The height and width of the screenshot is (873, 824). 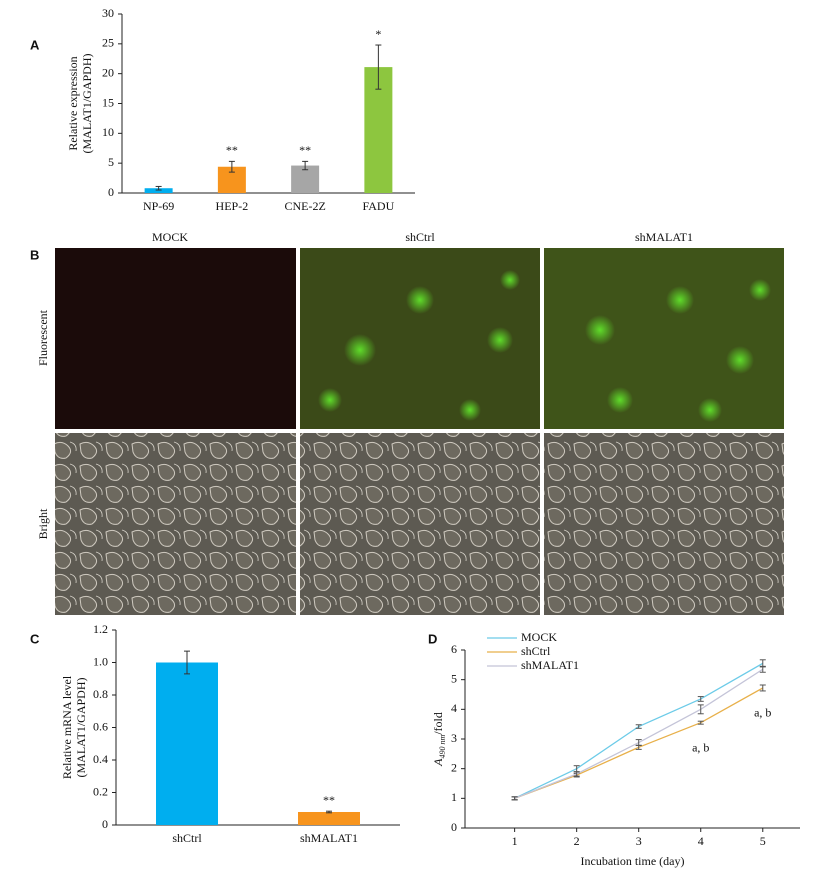 What do you see at coordinates (701, 841) in the screenshot?
I see `x-tick-label: 4` at bounding box center [701, 841].